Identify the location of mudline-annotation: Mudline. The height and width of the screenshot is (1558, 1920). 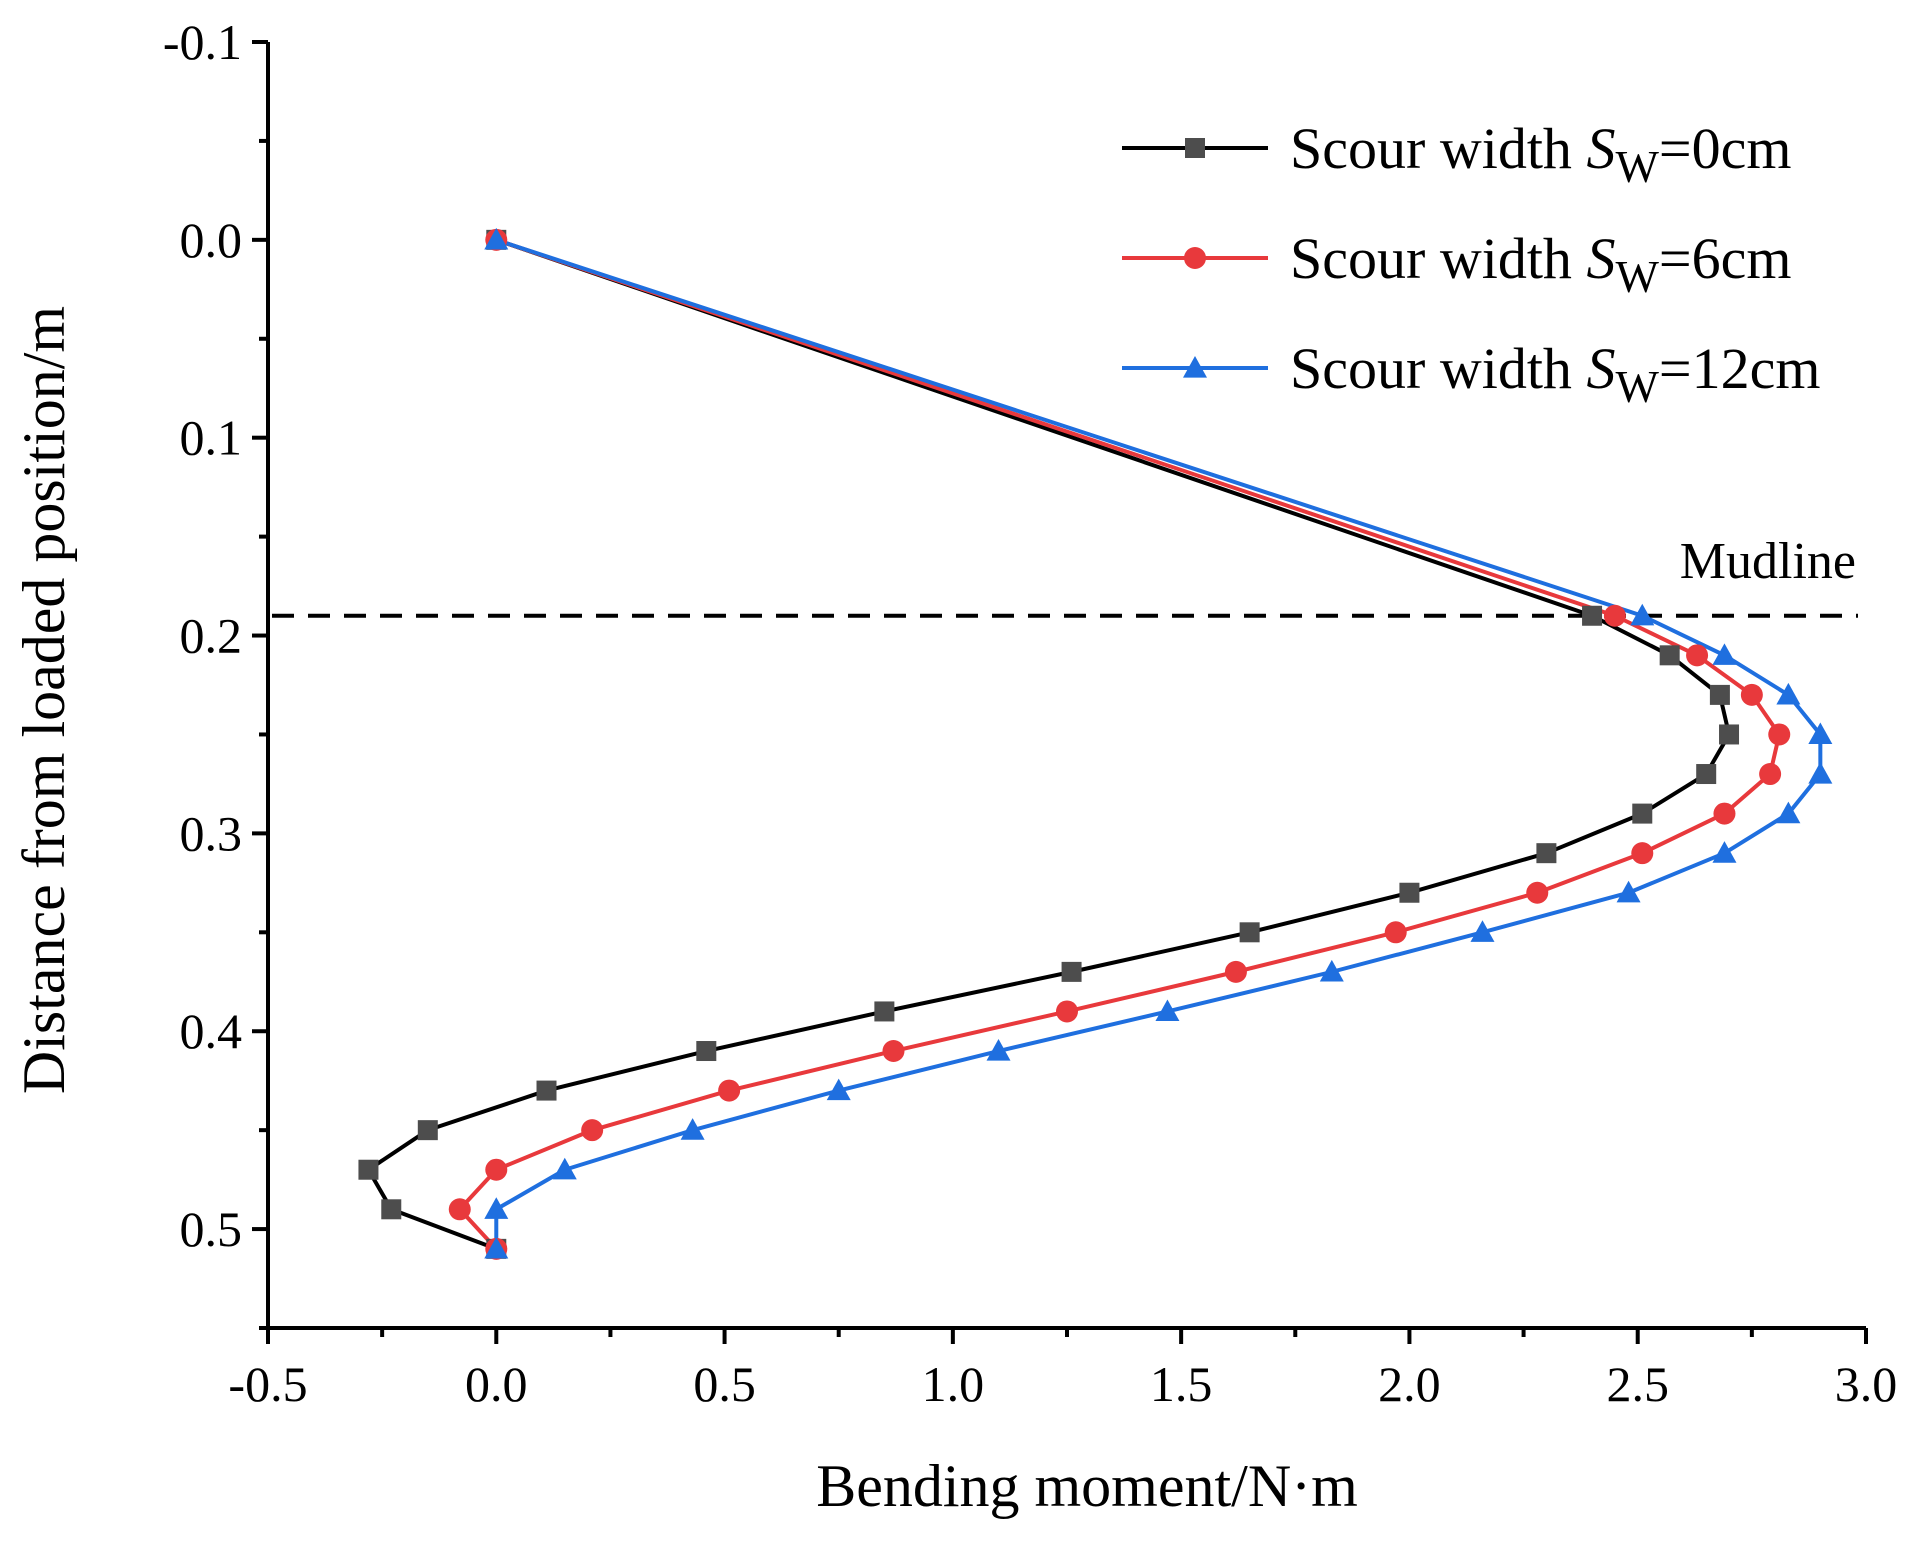
(1065, 575).